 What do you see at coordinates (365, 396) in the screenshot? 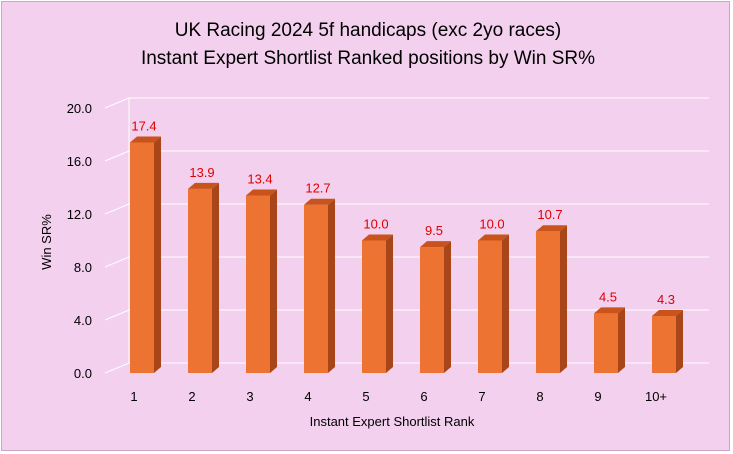
I see `x-tick-label: 5` at bounding box center [365, 396].